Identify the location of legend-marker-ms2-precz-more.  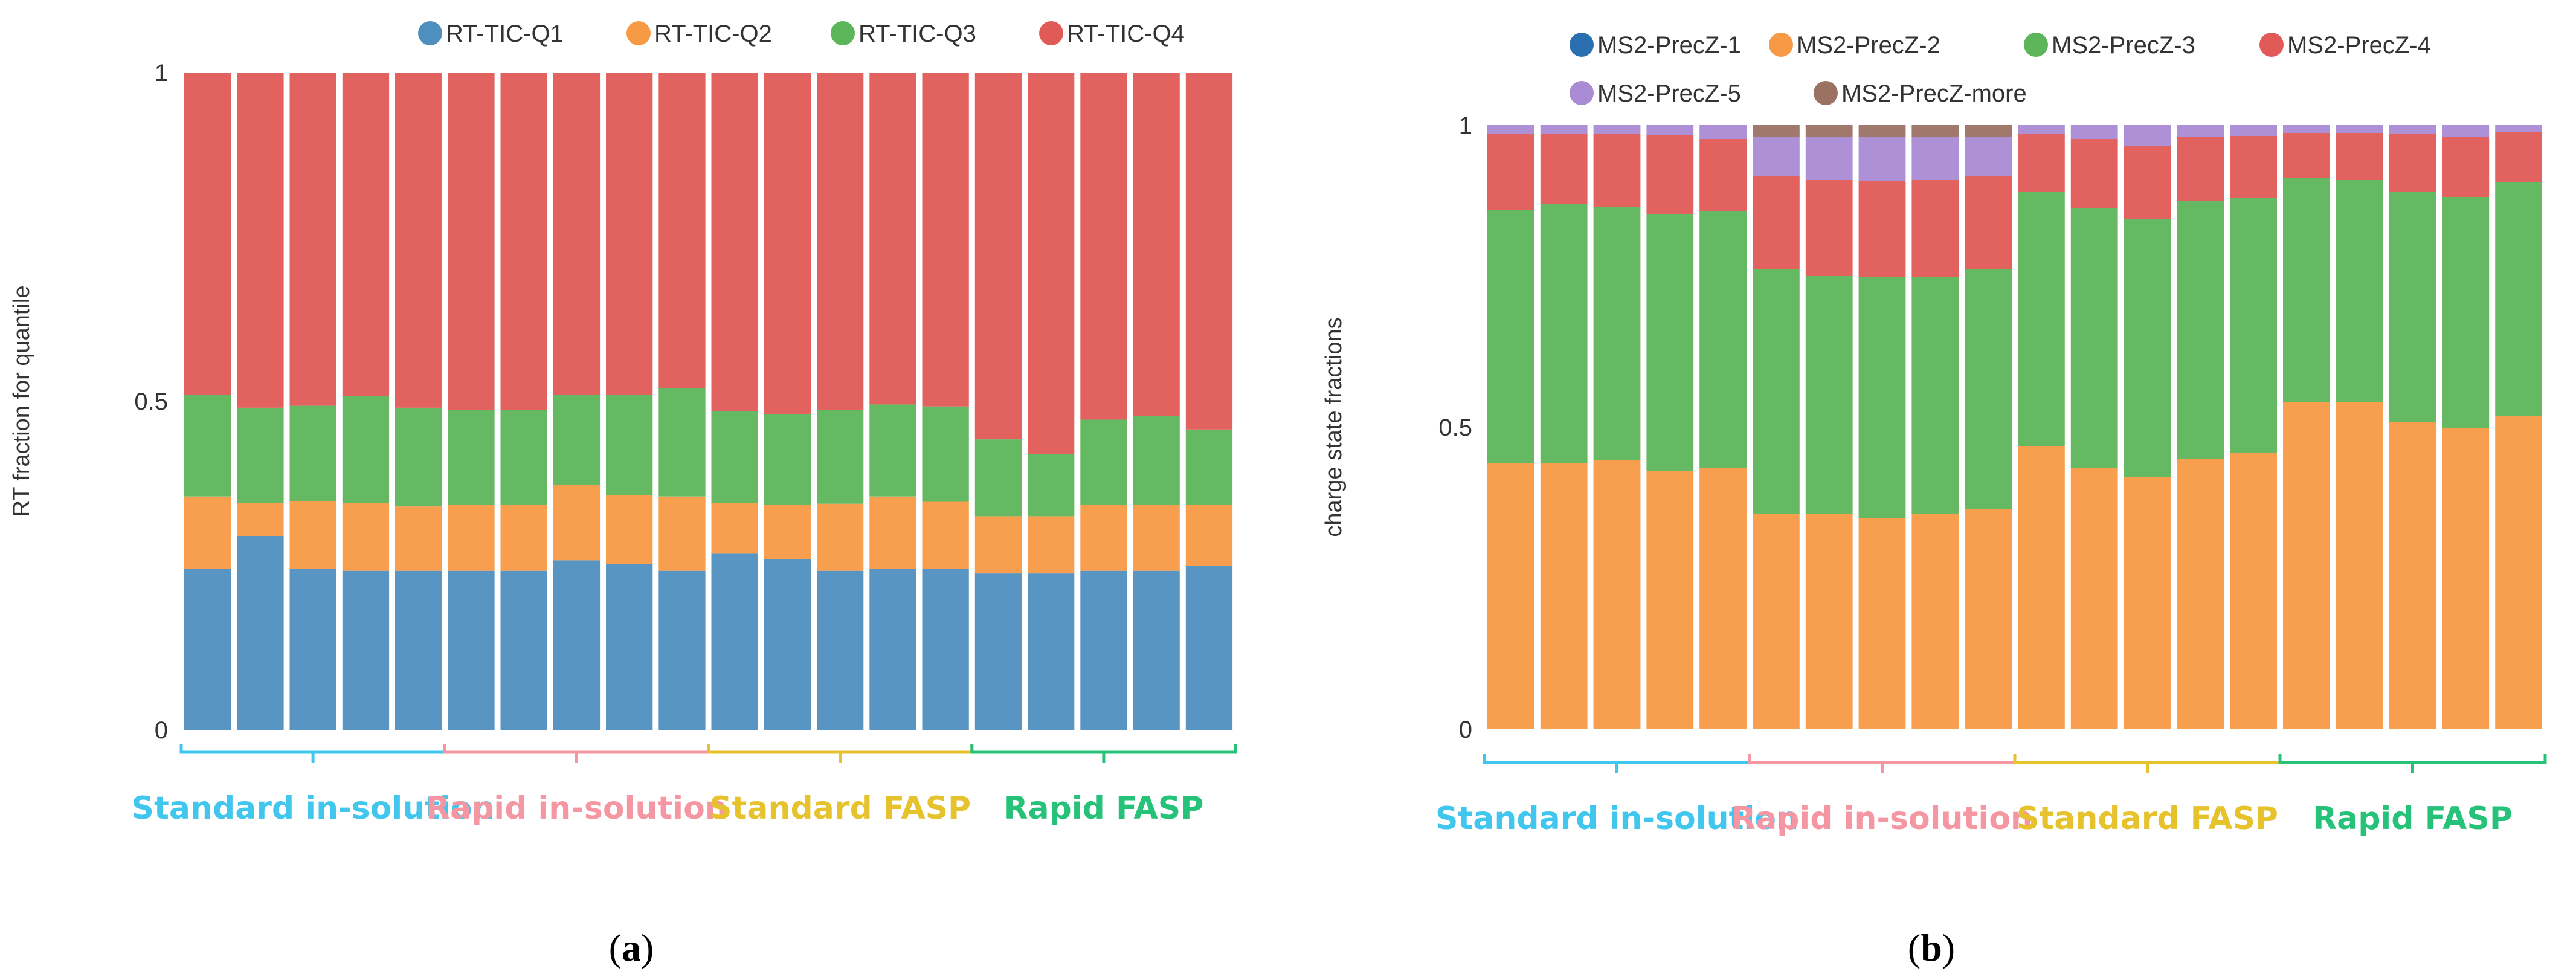
(1826, 93).